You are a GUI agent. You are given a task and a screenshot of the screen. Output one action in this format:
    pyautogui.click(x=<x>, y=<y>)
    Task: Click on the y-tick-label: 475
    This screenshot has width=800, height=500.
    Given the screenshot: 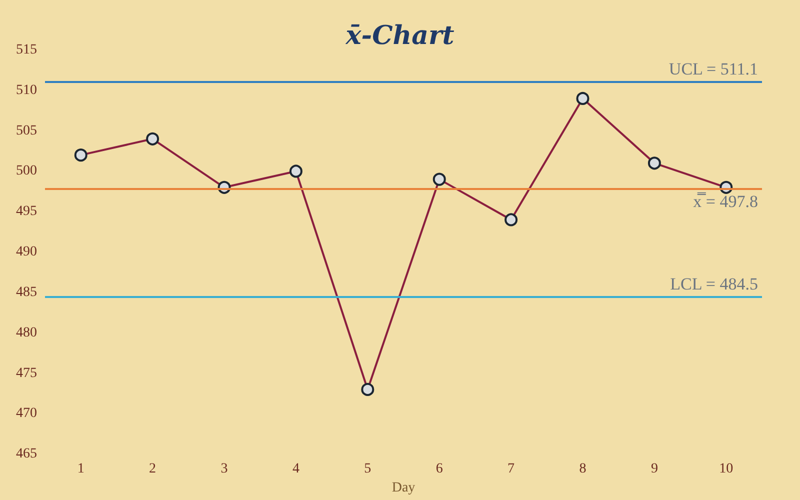 What is the action you would take?
    pyautogui.click(x=26, y=373)
    